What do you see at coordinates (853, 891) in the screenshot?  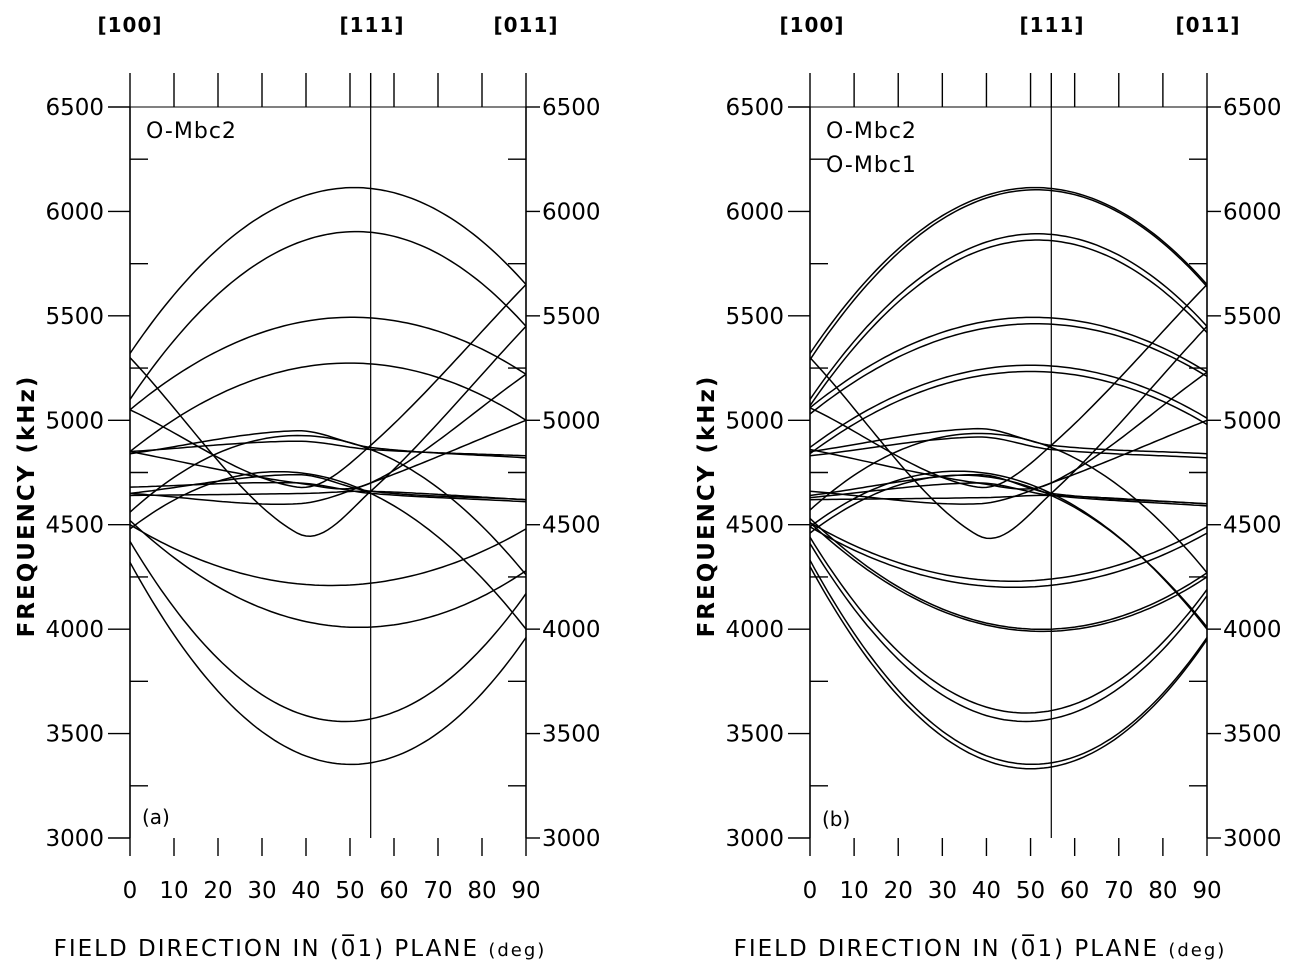 I see `x-tick-label: 10` at bounding box center [853, 891].